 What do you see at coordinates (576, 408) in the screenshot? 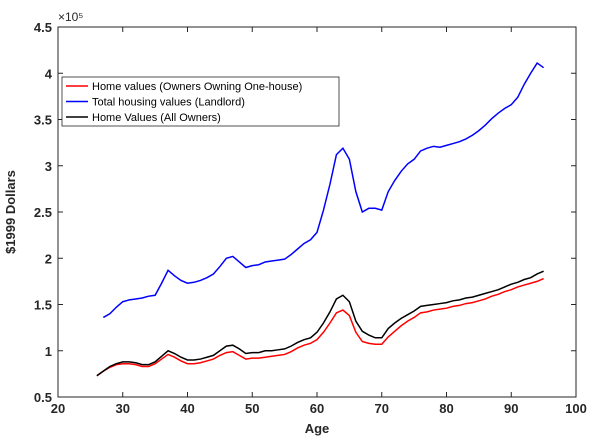
I see `x-tick-label: 100` at bounding box center [576, 408].